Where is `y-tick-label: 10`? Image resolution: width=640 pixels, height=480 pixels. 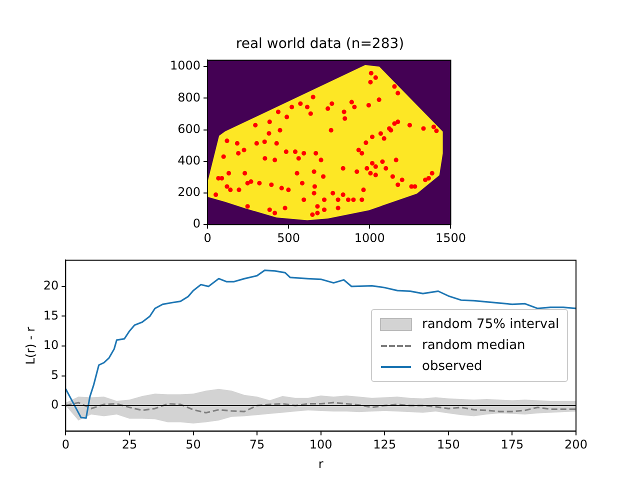
y-tick-label: 10 is located at coordinates (51, 345).